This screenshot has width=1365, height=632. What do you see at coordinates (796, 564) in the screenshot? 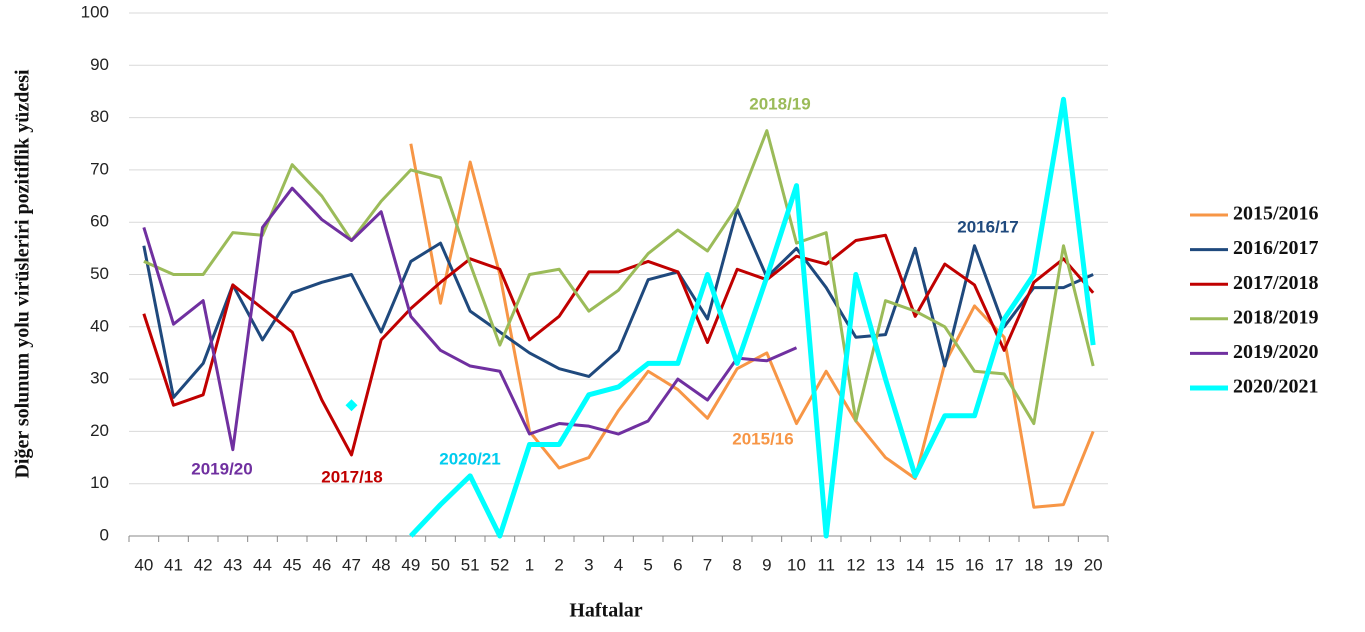
I see `x-tick-label: 10` at bounding box center [796, 564].